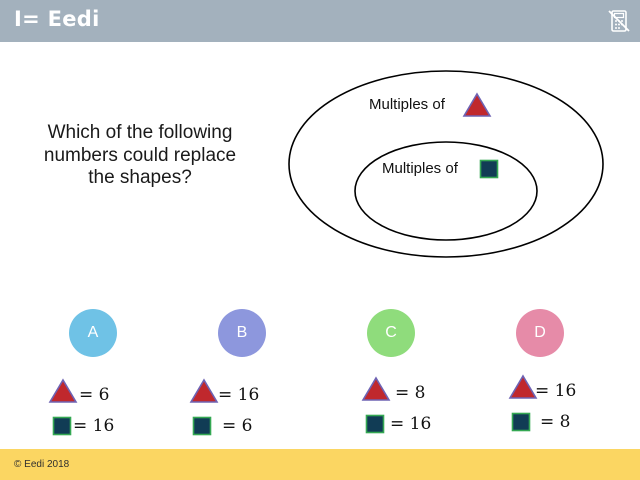  I want to click on option-b-button: B, so click(242, 333).